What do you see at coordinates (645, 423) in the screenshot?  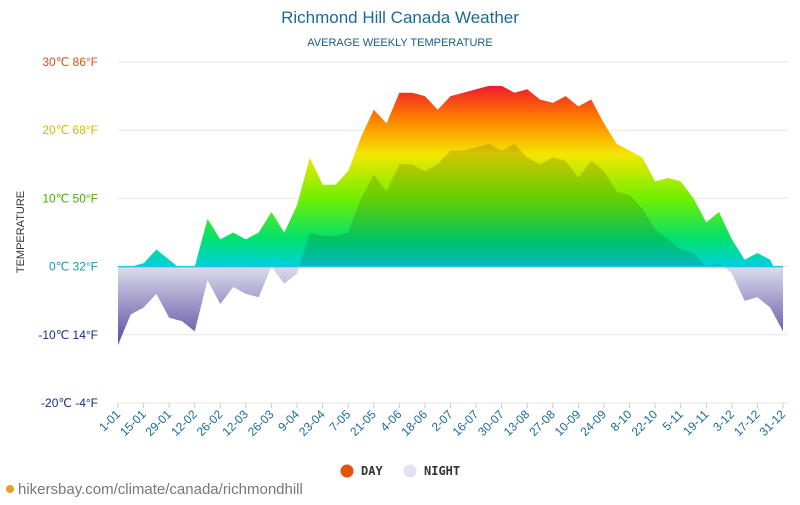 I see `x-tick-label: 22-10` at bounding box center [645, 423].